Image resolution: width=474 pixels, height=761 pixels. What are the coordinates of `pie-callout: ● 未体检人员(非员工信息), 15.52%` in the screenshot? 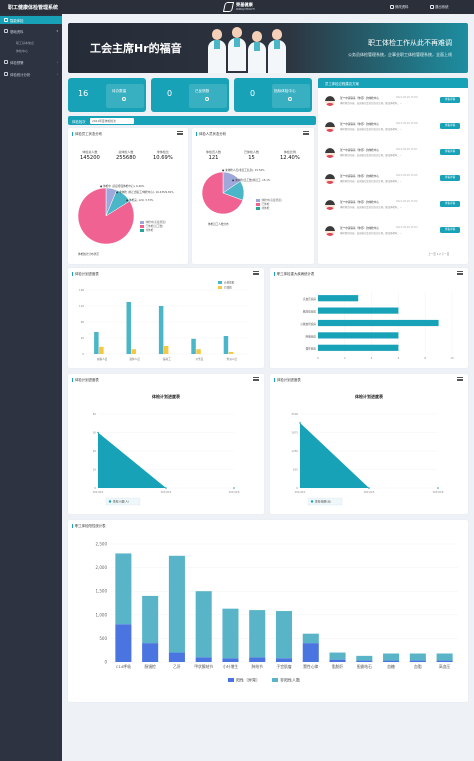 It's located at (243, 170).